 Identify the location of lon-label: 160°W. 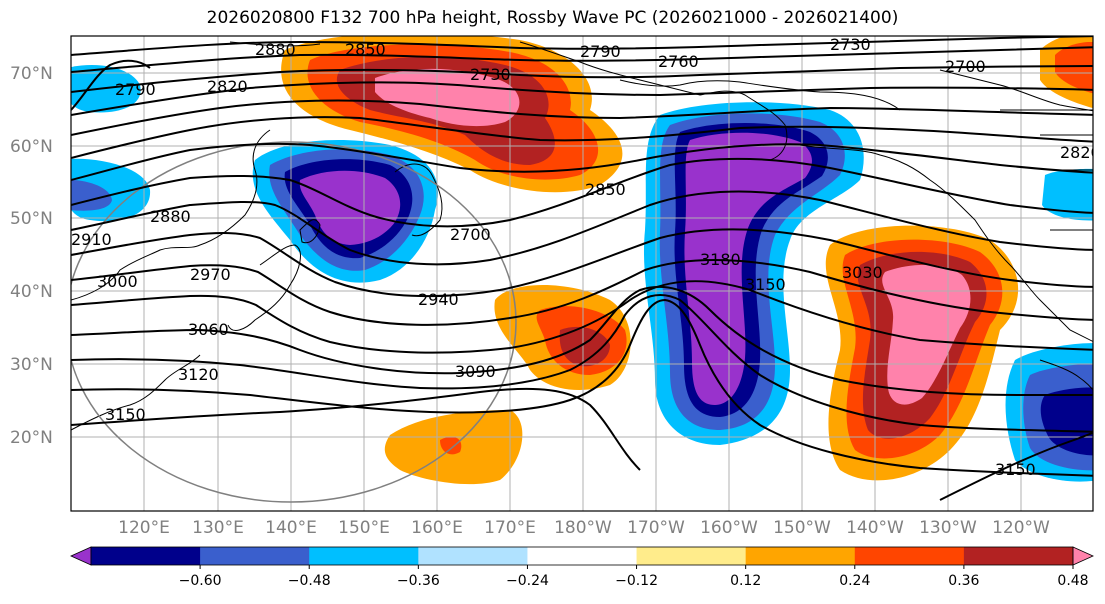
(729, 528).